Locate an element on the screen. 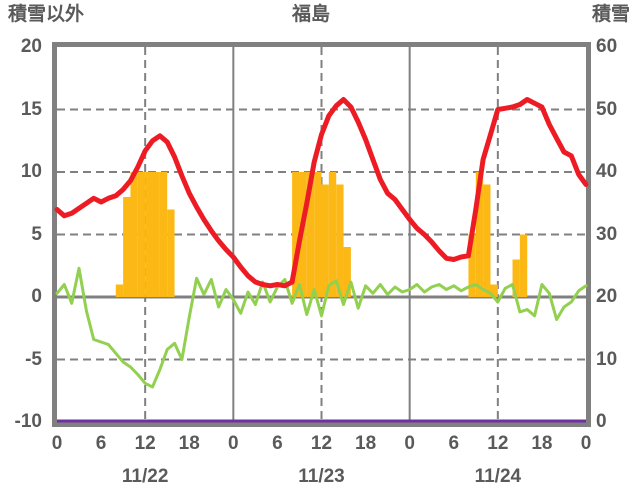  right-axis-tick: 10 is located at coordinates (607, 359).